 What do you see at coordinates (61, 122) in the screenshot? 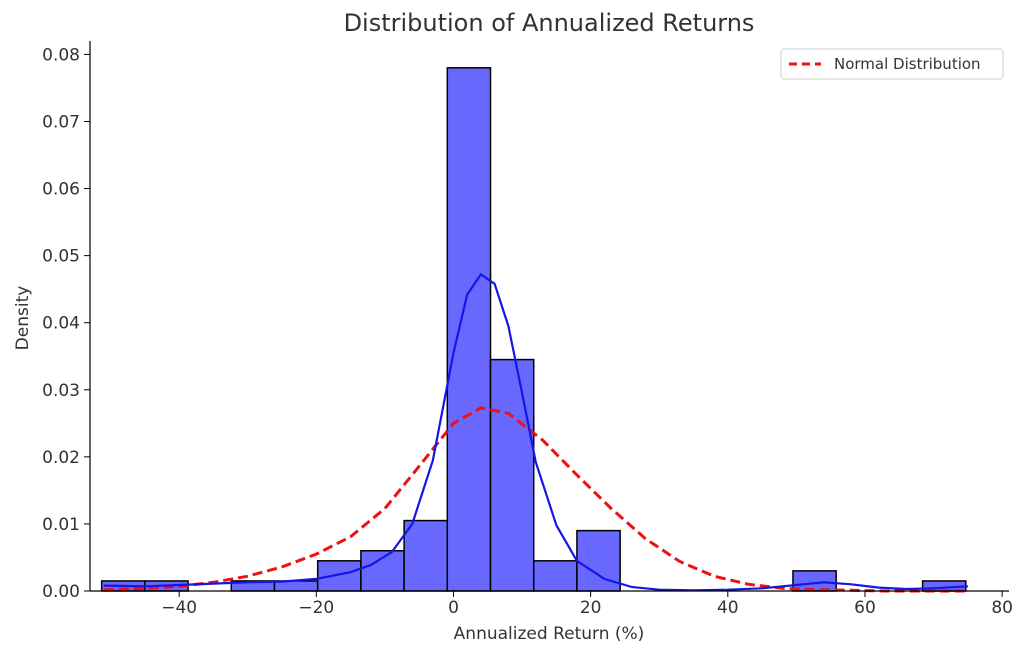
I see `y-tick-label: 0.07` at bounding box center [61, 122].